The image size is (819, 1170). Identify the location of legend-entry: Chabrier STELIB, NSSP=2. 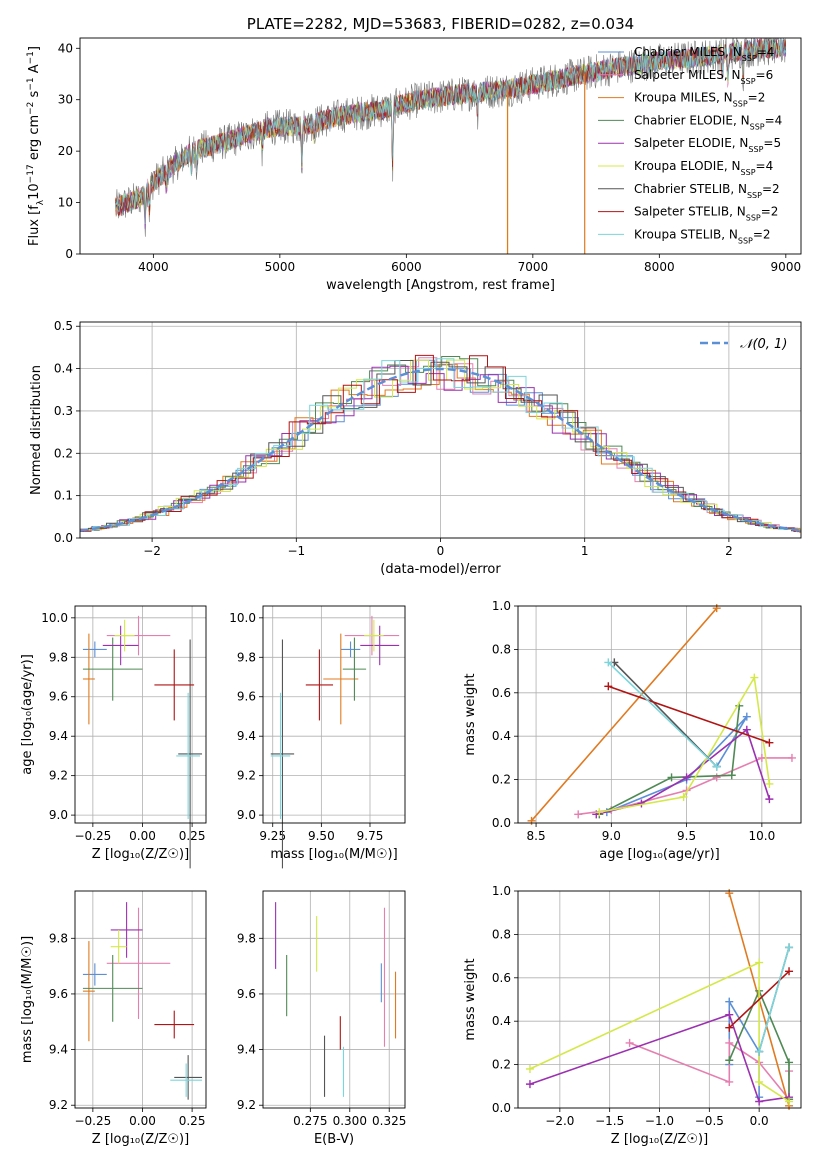
(707, 191).